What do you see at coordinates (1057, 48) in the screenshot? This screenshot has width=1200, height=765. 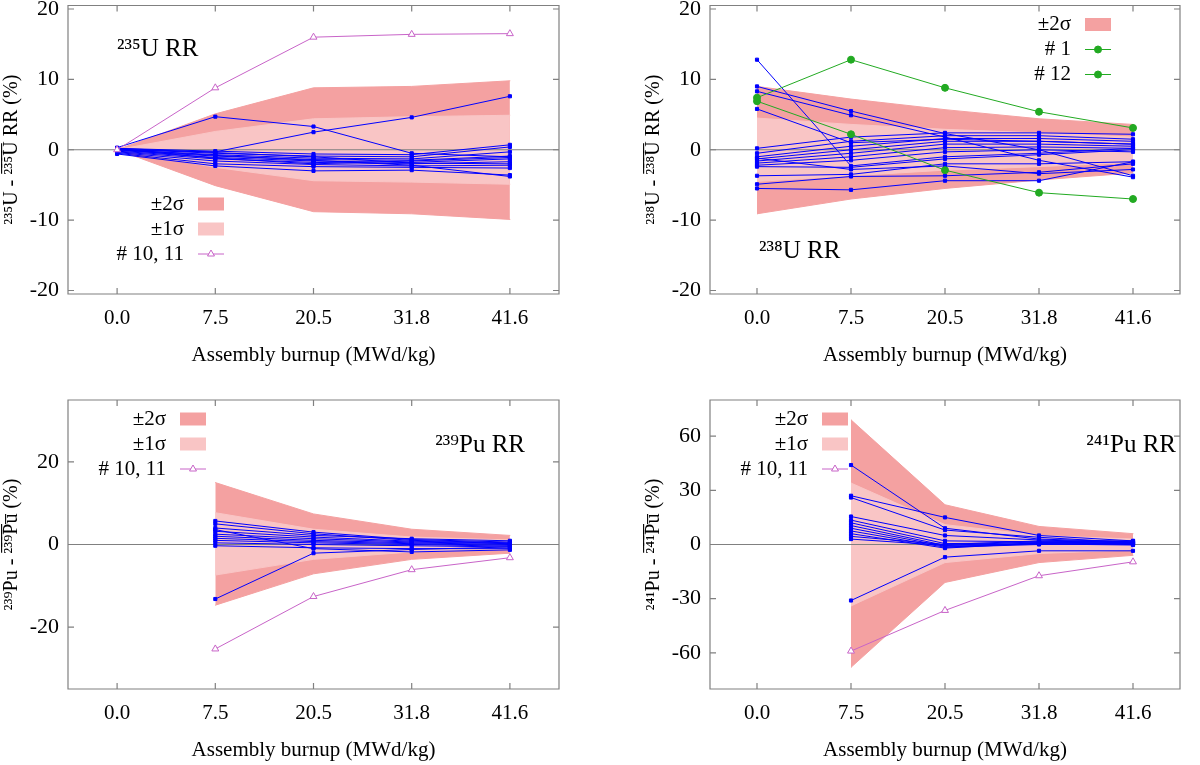 I see `legend-label: # 1` at bounding box center [1057, 48].